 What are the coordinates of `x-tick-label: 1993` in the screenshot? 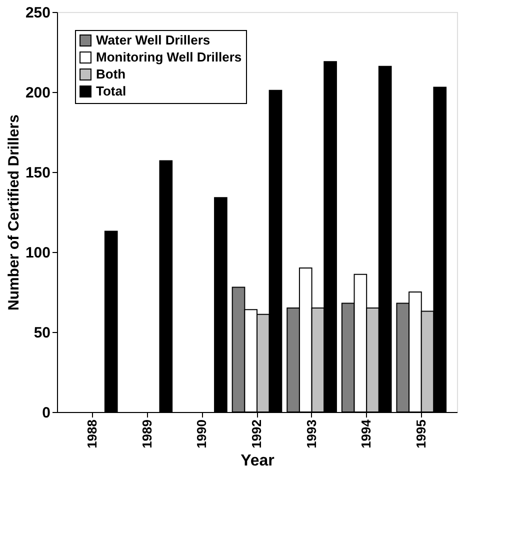 It's located at (311, 434).